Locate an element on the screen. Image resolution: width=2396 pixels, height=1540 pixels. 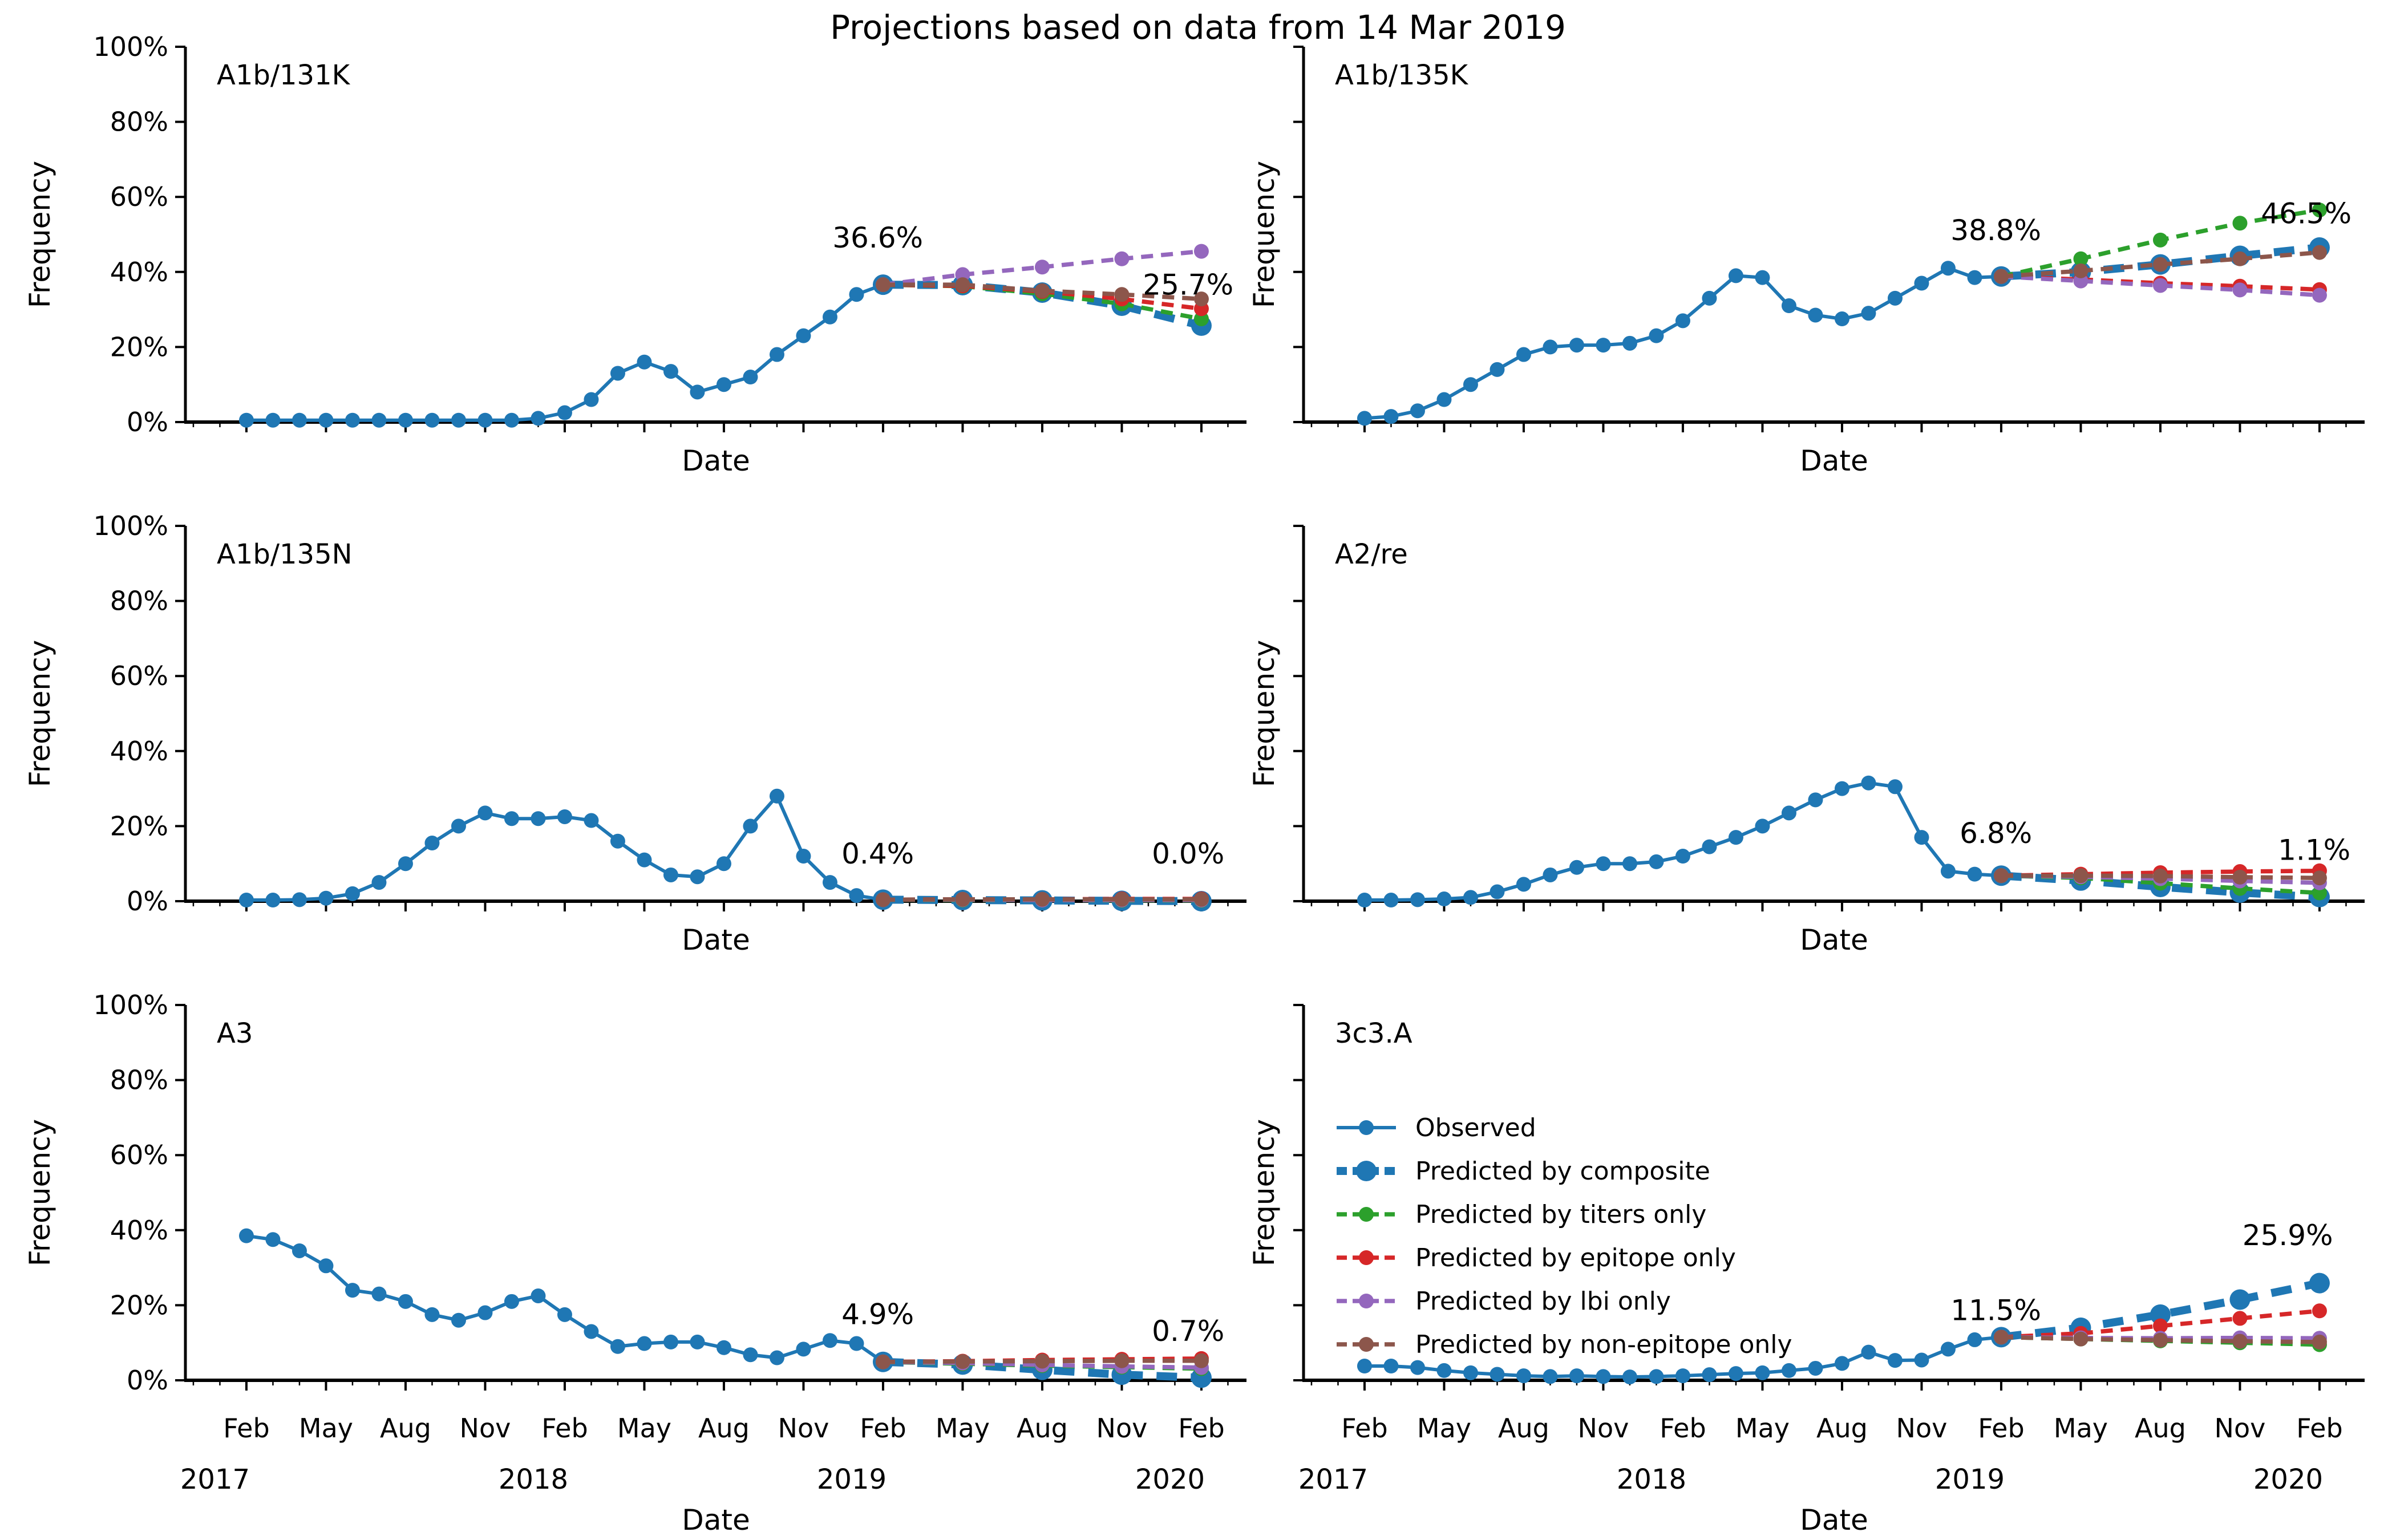
legend-entry: Observed is located at coordinates (1437, 1127).